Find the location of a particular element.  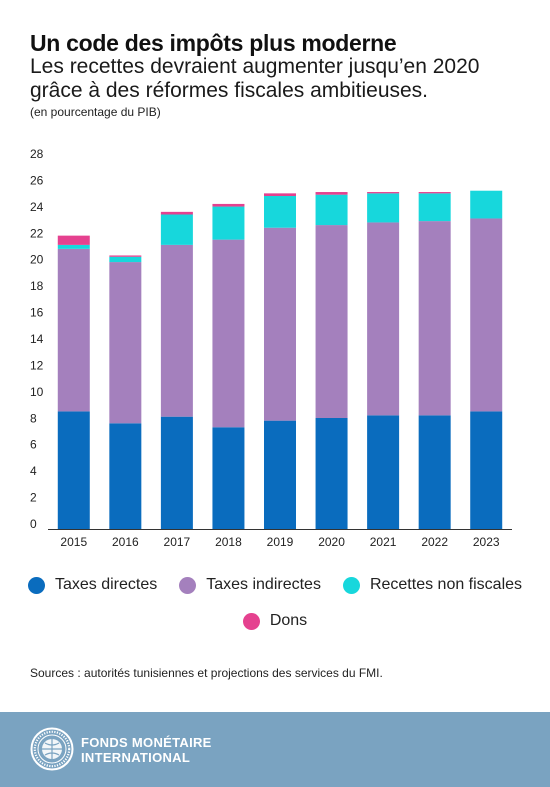

legend-swatch-recettes-non-fiscales is located at coordinates (351, 585).